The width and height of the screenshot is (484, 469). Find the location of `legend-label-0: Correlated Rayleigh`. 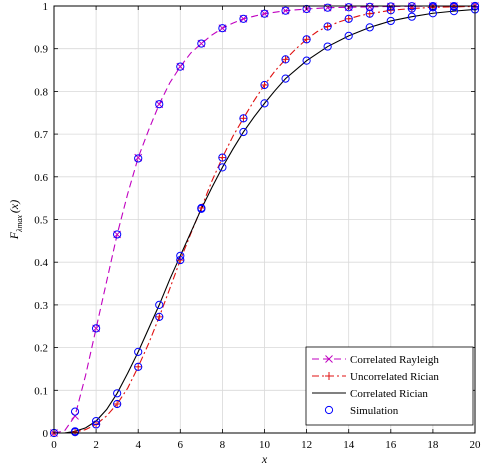

legend-label-0: Correlated Rayleigh is located at coordinates (394, 360).